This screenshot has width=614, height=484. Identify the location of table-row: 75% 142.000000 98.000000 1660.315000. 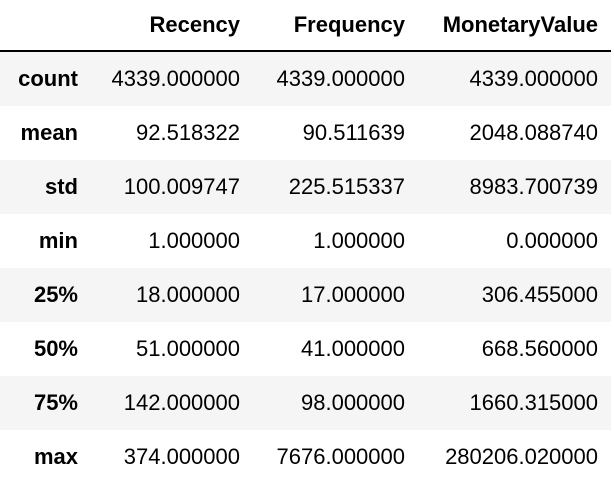
(305, 403).